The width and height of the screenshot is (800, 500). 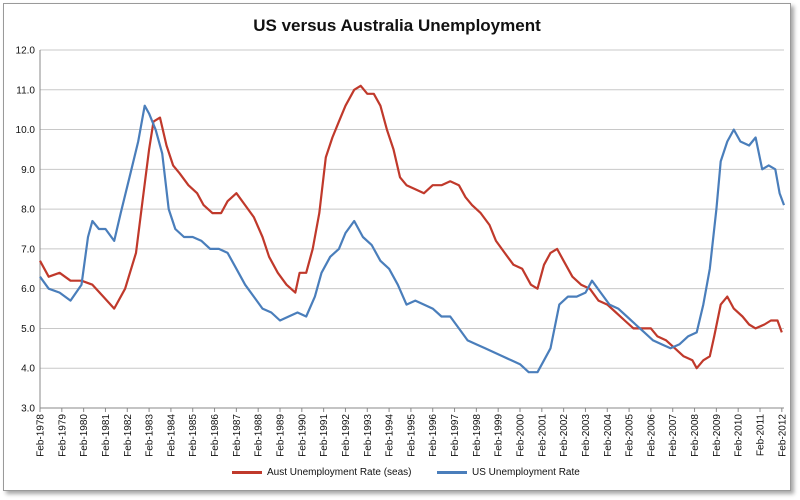 I want to click on x-tick-label: Feb-1994, so click(x=390, y=435).